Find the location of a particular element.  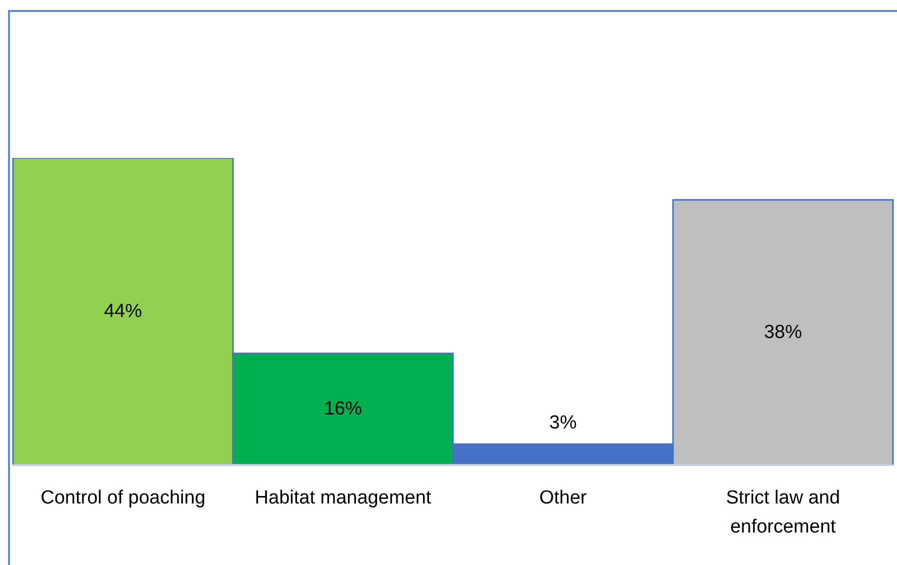

x-tick-label: Control of poaching is located at coordinates (123, 498).